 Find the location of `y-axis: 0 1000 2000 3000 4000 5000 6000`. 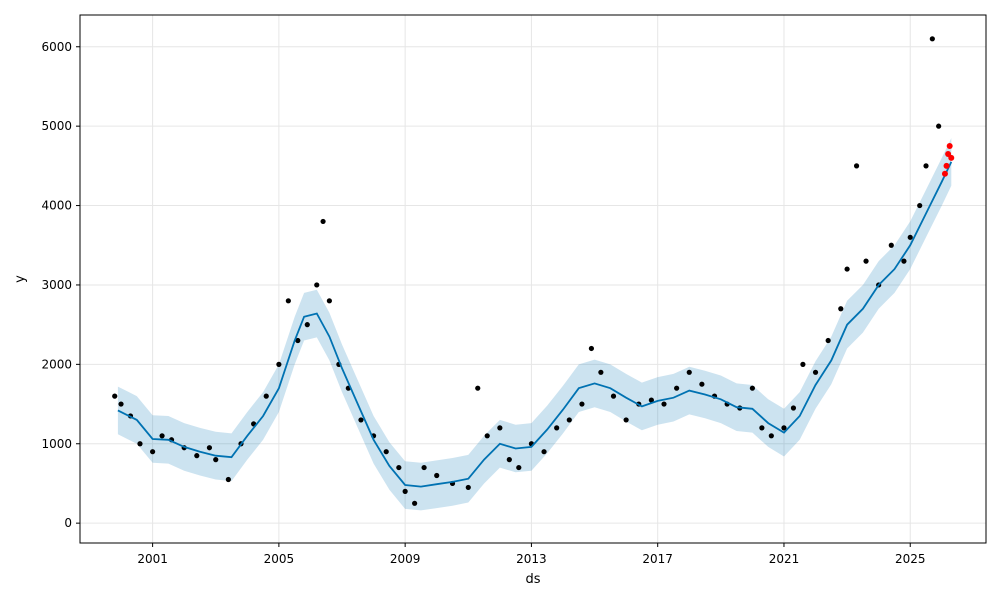

y-axis: 0 1000 2000 3000 4000 5000 6000 is located at coordinates (60, 285).